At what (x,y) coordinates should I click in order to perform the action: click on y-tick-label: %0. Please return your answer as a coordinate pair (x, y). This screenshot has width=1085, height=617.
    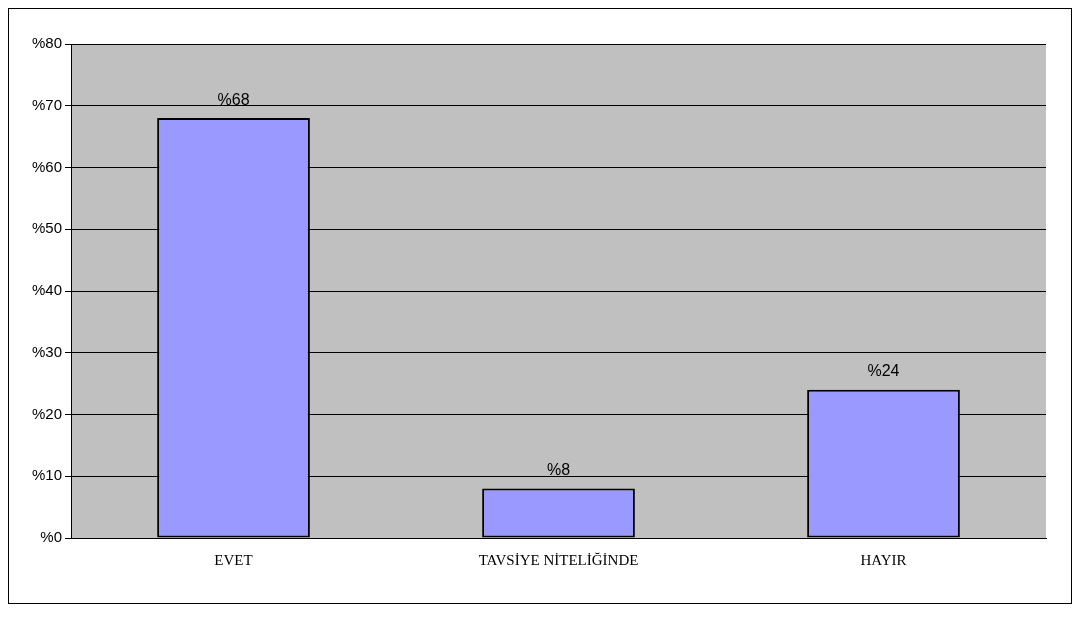
    Looking at the image, I should click on (51, 537).